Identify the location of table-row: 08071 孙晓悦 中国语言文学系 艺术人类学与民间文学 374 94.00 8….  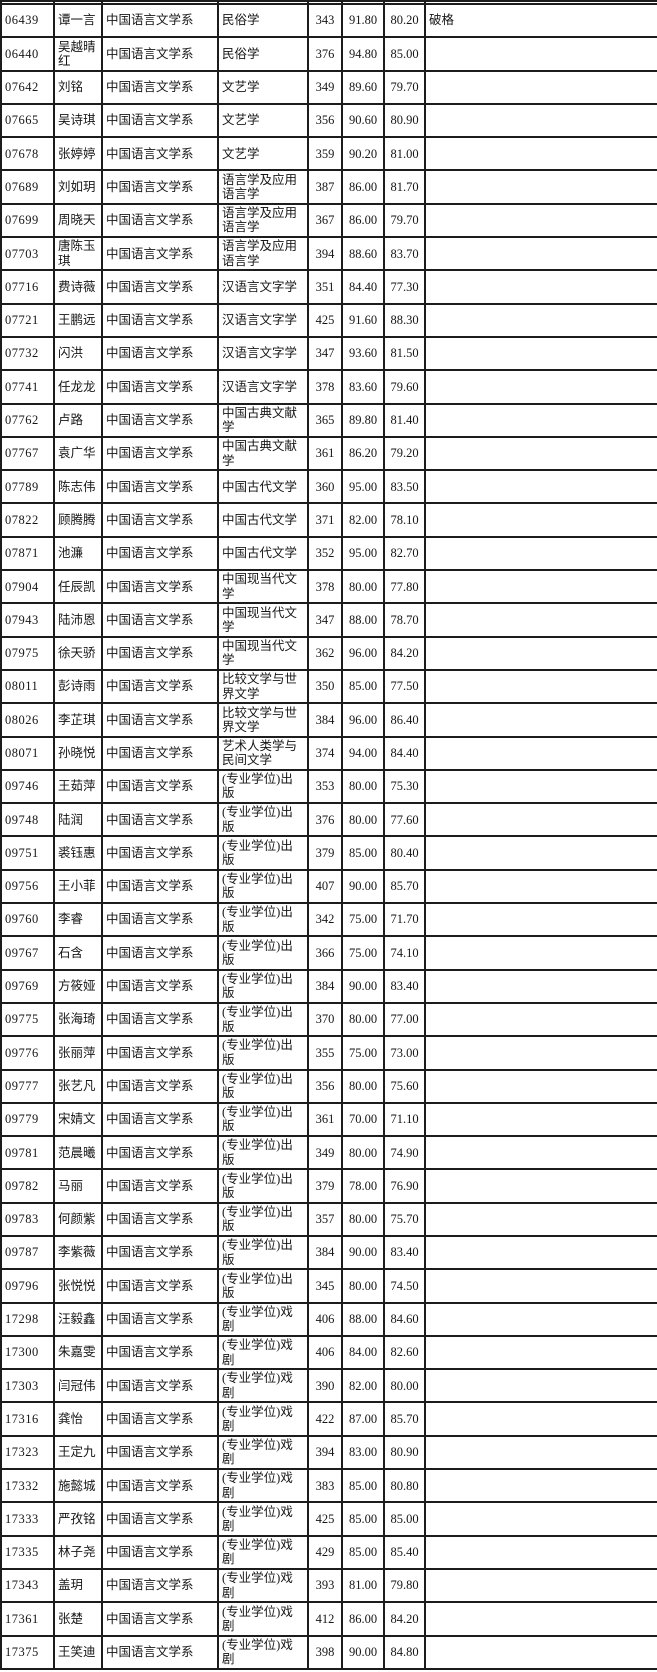
(328, 753).